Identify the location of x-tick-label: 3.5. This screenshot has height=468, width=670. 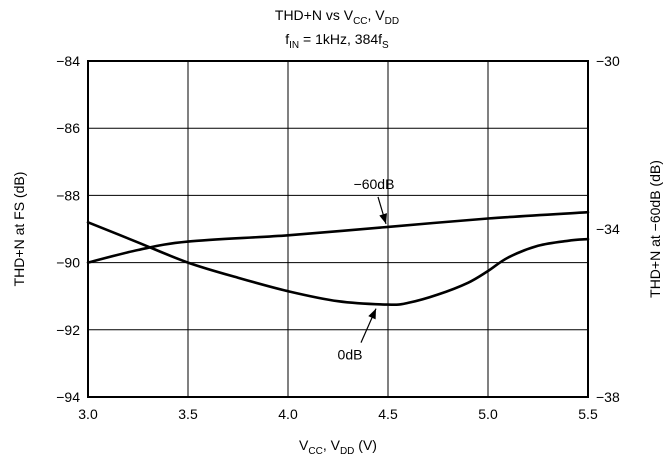
(188, 414).